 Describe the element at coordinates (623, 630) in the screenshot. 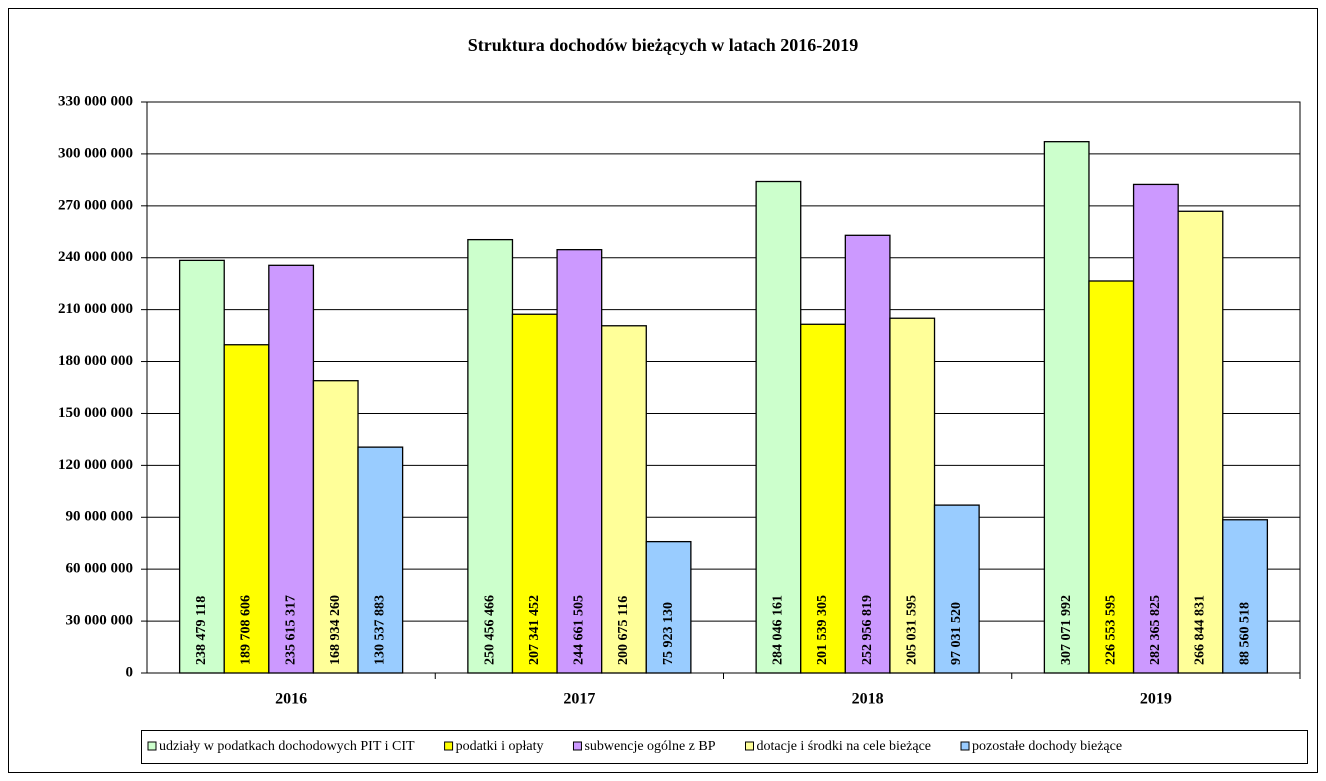

I see `value-label: 200 675 116` at that location.